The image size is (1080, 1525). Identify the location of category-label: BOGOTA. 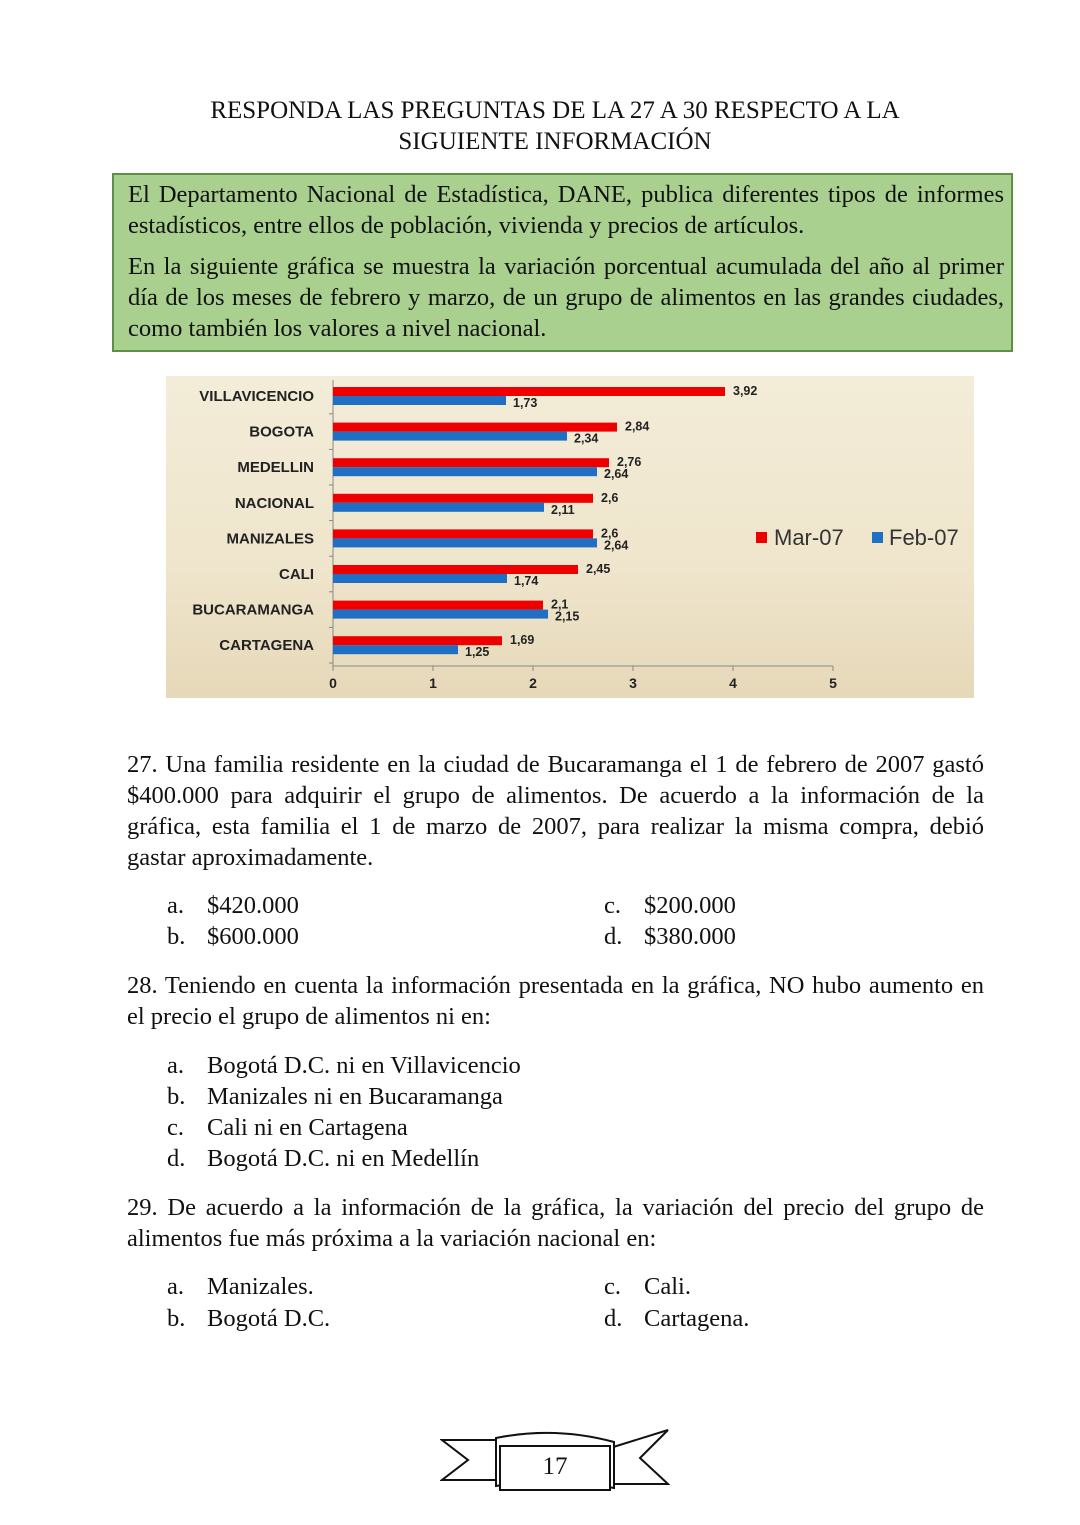
(281, 432).